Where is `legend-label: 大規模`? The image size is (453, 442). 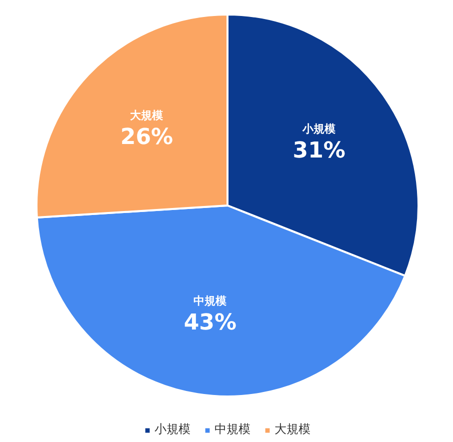
legend-label: 大規模 is located at coordinates (292, 429).